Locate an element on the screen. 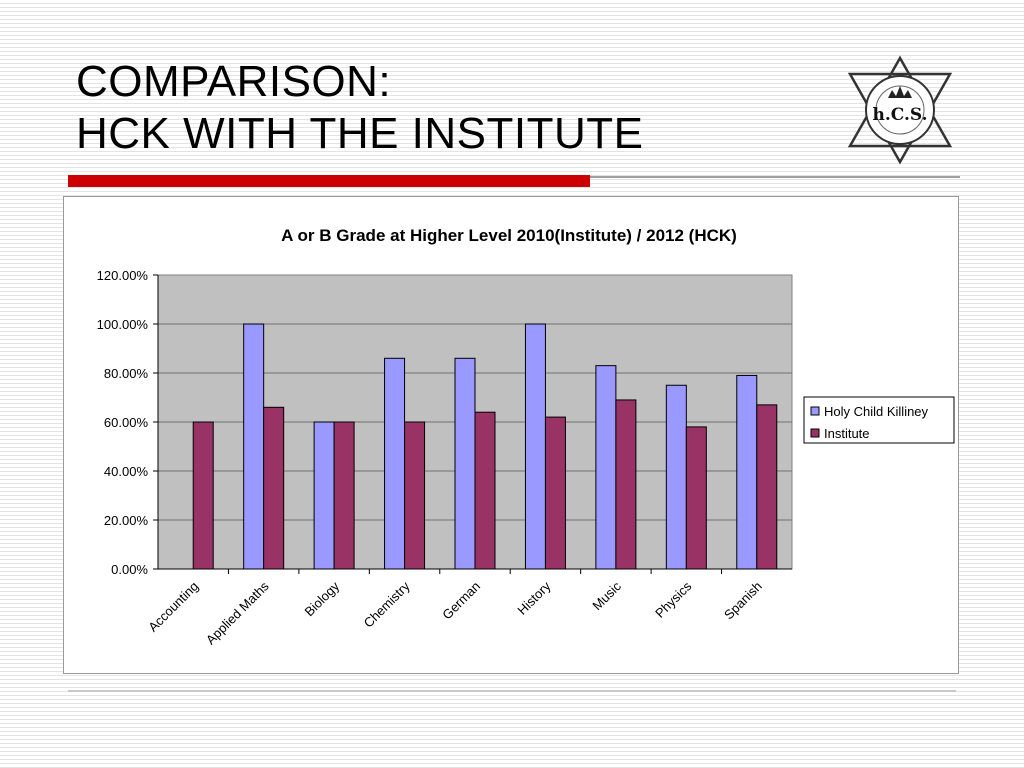 The image size is (1024, 768). title-underline-red is located at coordinates (329, 181).